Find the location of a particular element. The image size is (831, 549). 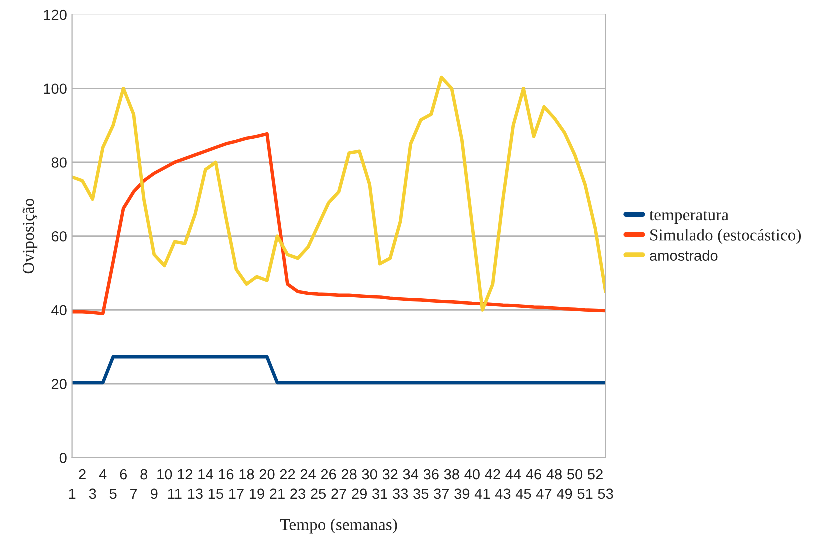

x-tick-label: 22 is located at coordinates (288, 474).